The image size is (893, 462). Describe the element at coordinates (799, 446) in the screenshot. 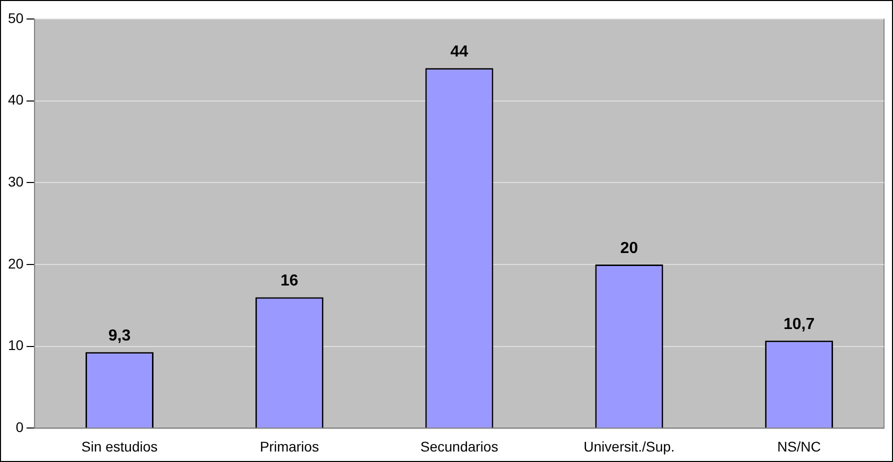

I see `x-tick-label: NS/NC` at that location.